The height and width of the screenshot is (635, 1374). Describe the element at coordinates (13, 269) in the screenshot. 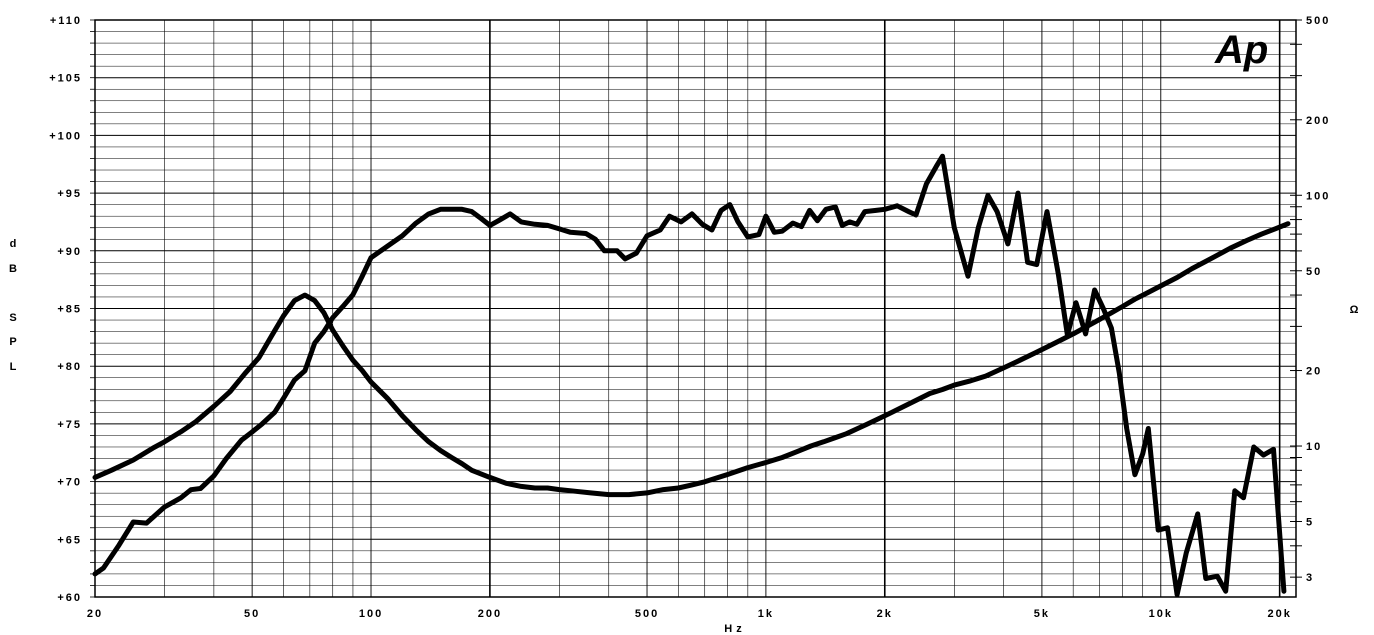

I see `y-left-axis-letter: B` at that location.